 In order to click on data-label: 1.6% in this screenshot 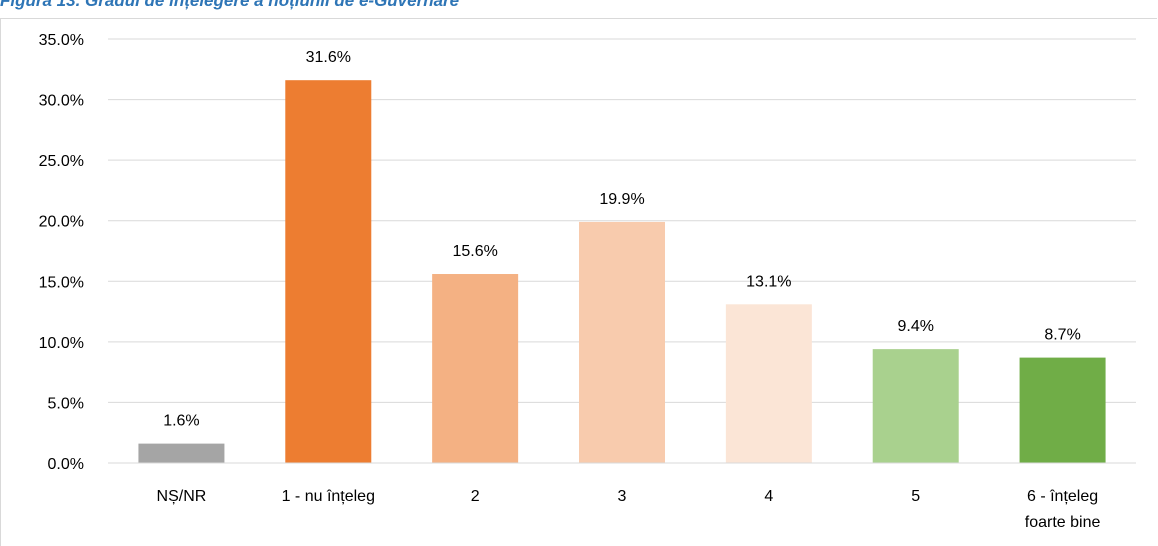, I will do `click(181, 421)`.